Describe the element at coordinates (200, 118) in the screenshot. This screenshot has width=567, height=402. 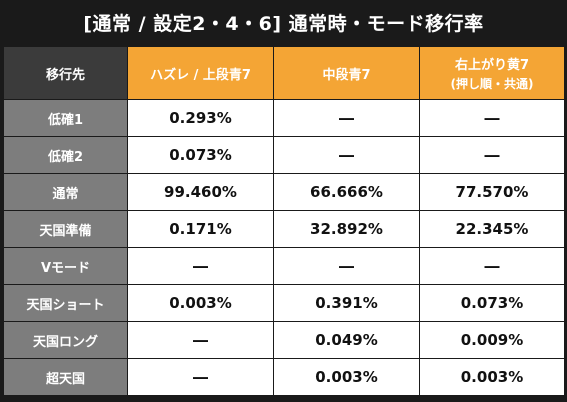
I see `table-cell: 0.293%` at that location.